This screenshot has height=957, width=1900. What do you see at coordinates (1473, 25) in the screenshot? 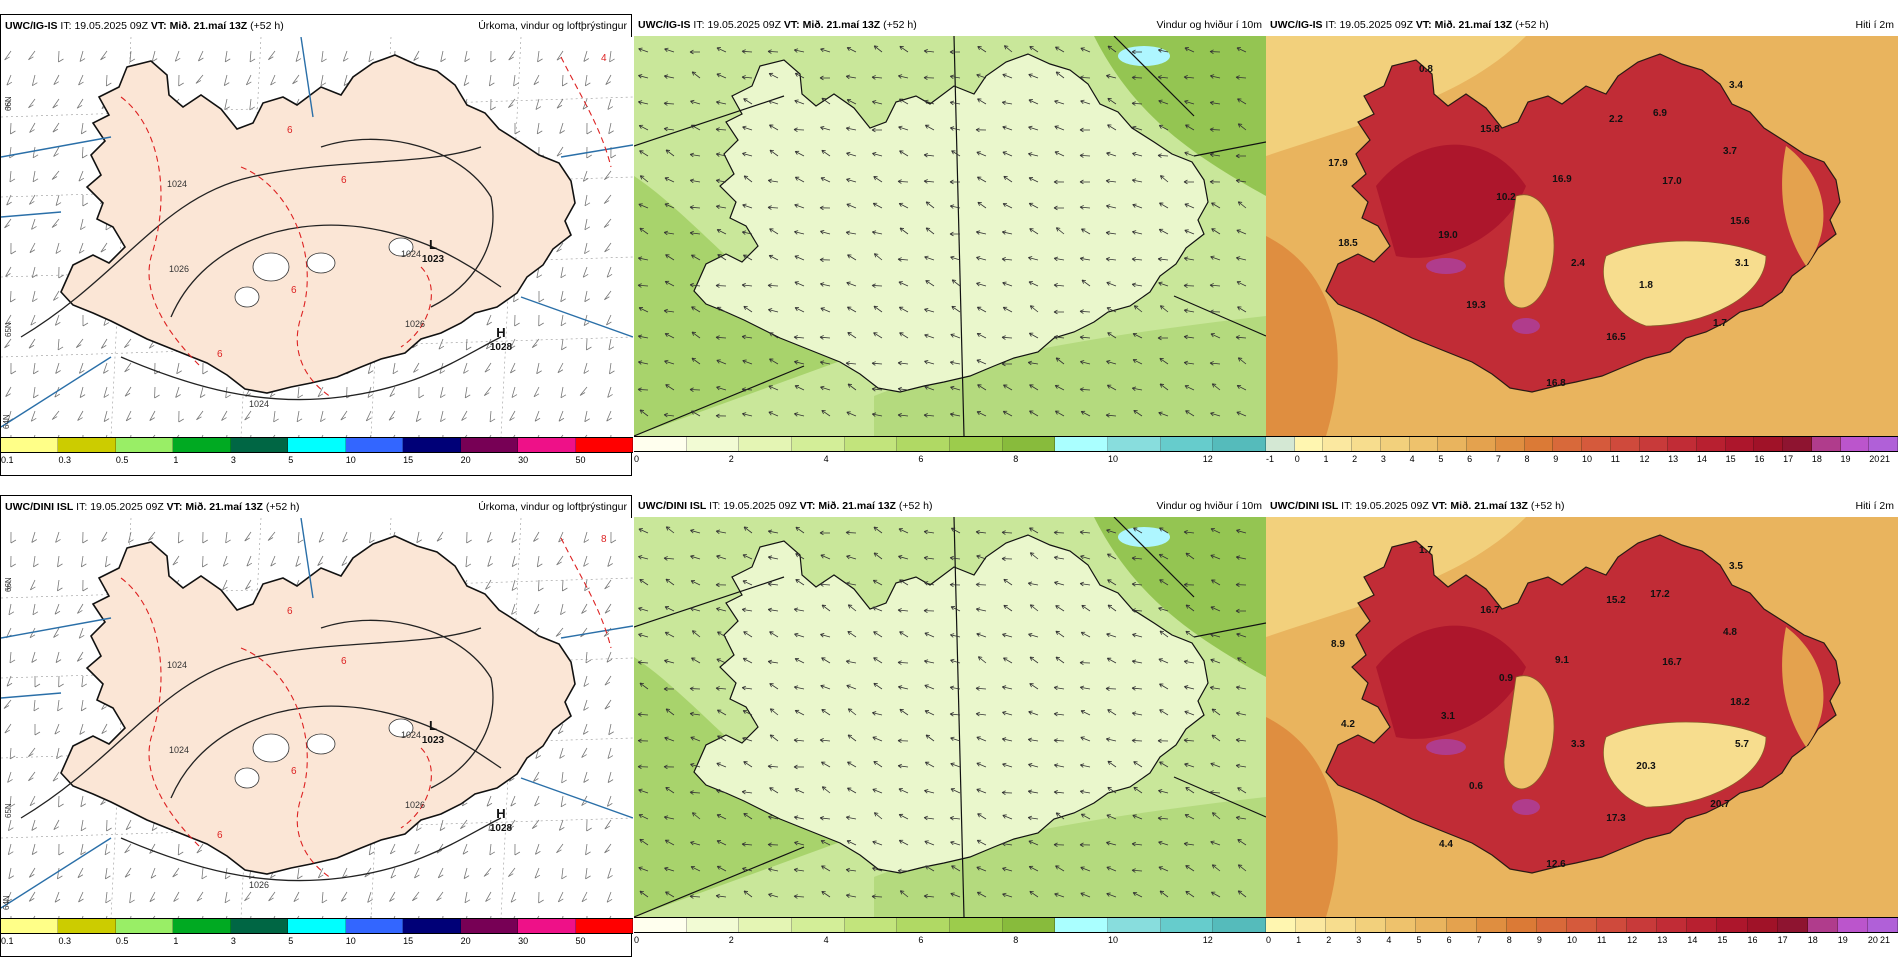
I see `valid-time: Mið. 21.maí 13Z` at bounding box center [1473, 25].